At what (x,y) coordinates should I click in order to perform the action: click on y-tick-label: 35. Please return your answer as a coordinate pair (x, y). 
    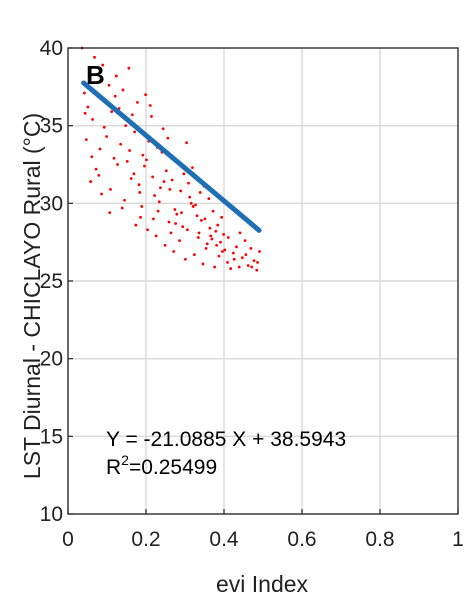
    Looking at the image, I should click on (51, 126).